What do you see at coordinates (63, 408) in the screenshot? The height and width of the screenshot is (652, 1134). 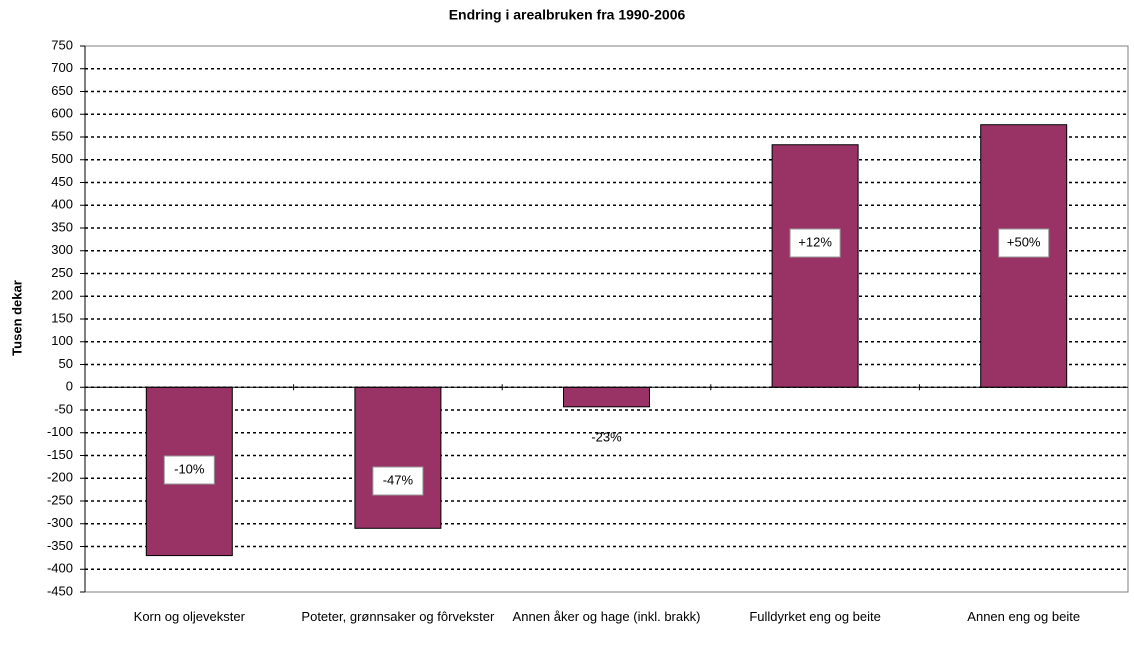 I see `y-tick-label: -50` at bounding box center [63, 408].